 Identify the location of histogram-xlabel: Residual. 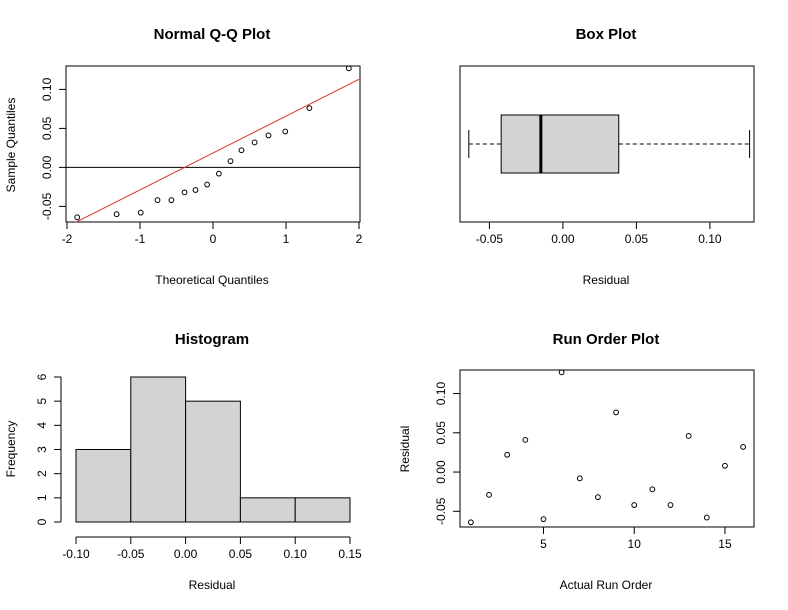
(212, 585).